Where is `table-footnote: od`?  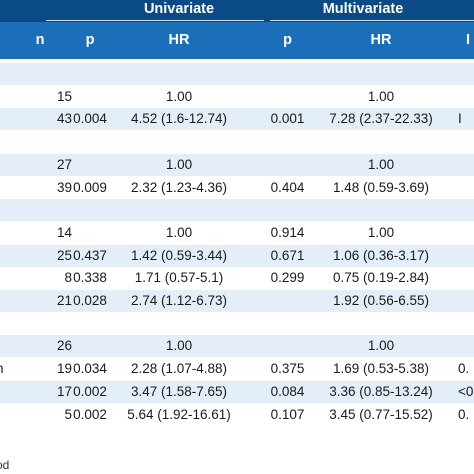
table-footnote: od is located at coordinates (5, 465).